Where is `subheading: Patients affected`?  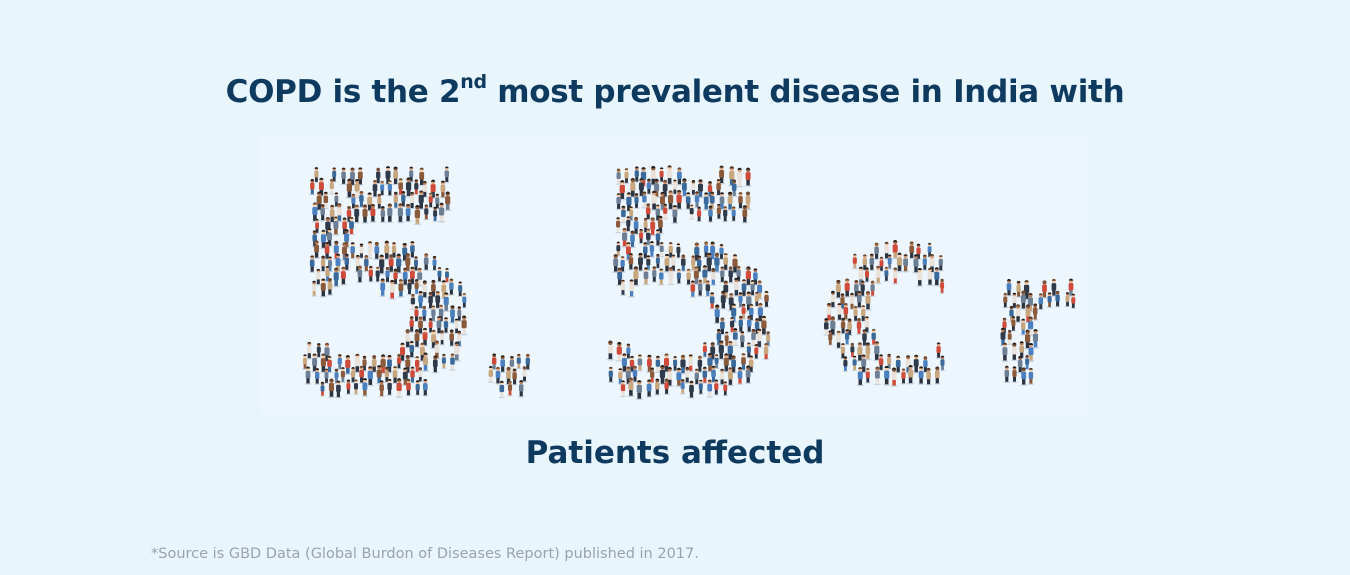 subheading: Patients affected is located at coordinates (675, 453).